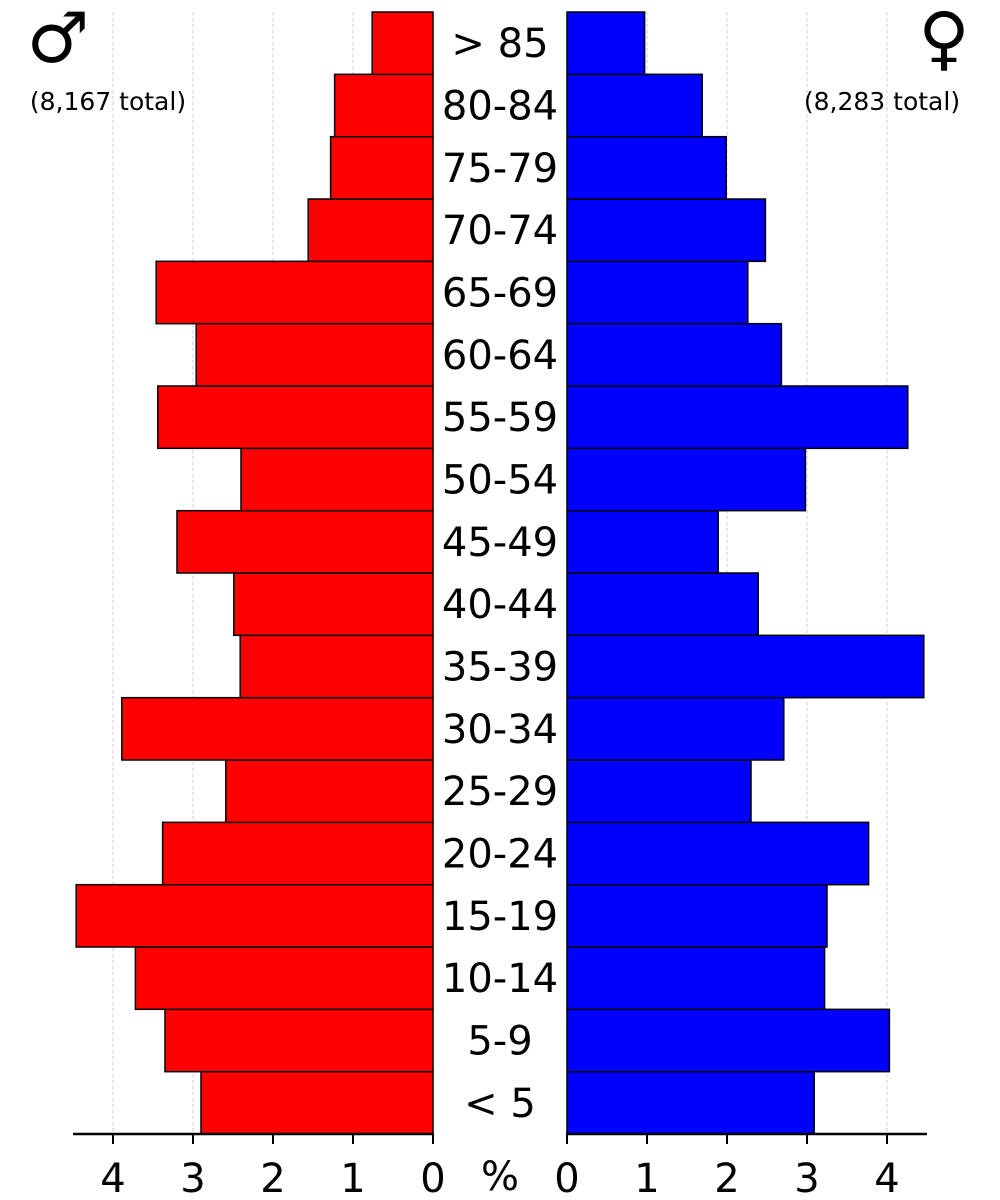 This screenshot has width=1000, height=1200. What do you see at coordinates (432, 1178) in the screenshot?
I see `male-x-tick-label: 0` at bounding box center [432, 1178].